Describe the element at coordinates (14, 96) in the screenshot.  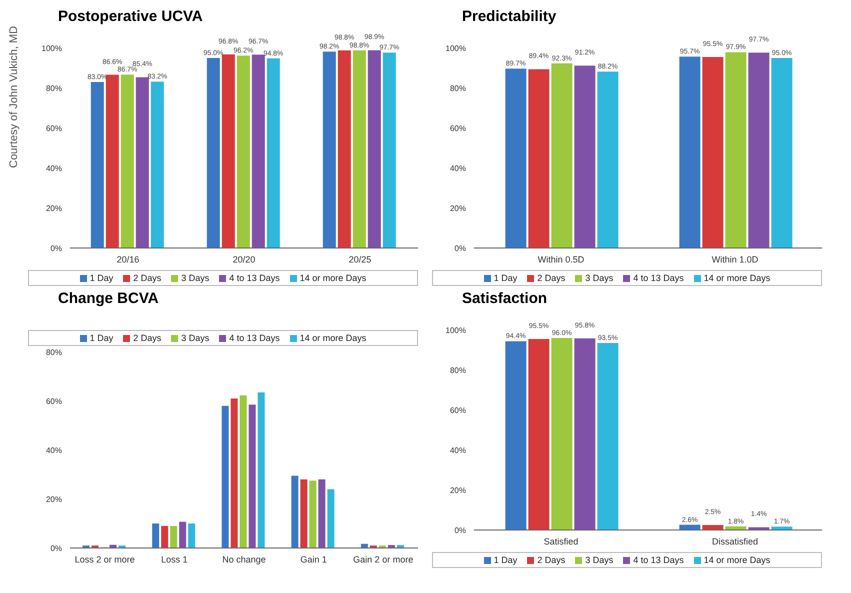
I see `text: Courtesy of John Vukich, MD` at that location.